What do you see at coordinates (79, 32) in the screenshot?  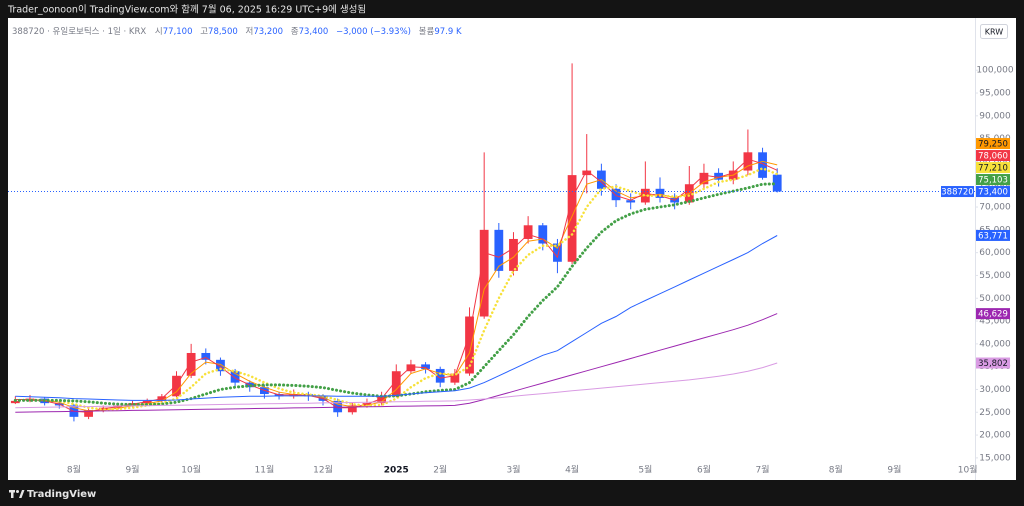 I see `symbol-info: 388720 · 유일로보틱스 · 1일 · KRX` at bounding box center [79, 32].